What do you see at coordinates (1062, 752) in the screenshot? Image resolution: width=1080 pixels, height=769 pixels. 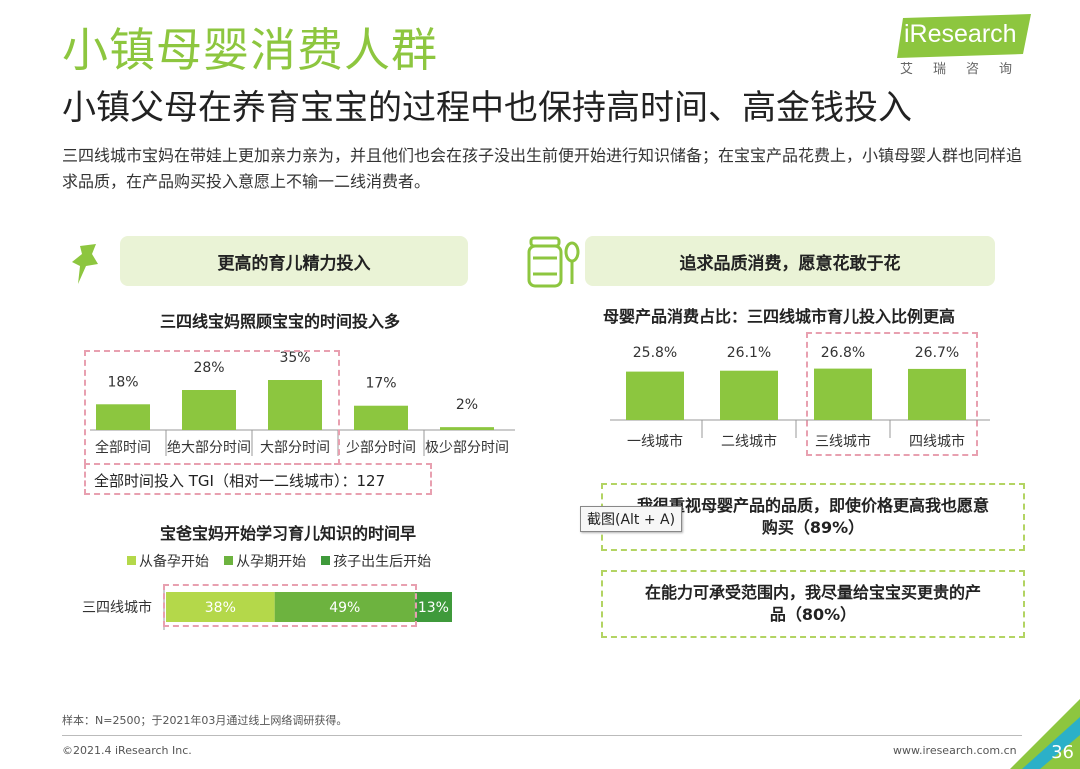 I see `page-number: 36` at bounding box center [1062, 752].